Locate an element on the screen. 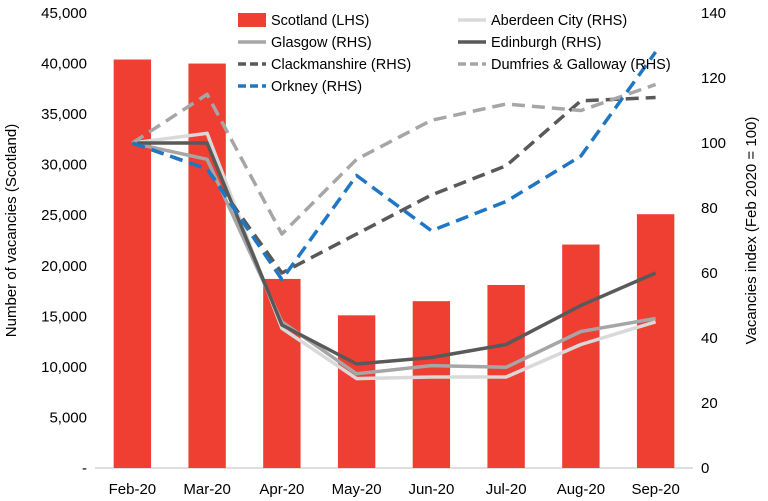 The width and height of the screenshot is (768, 501). y-tick-left-label: 35,000 is located at coordinates (64, 114).